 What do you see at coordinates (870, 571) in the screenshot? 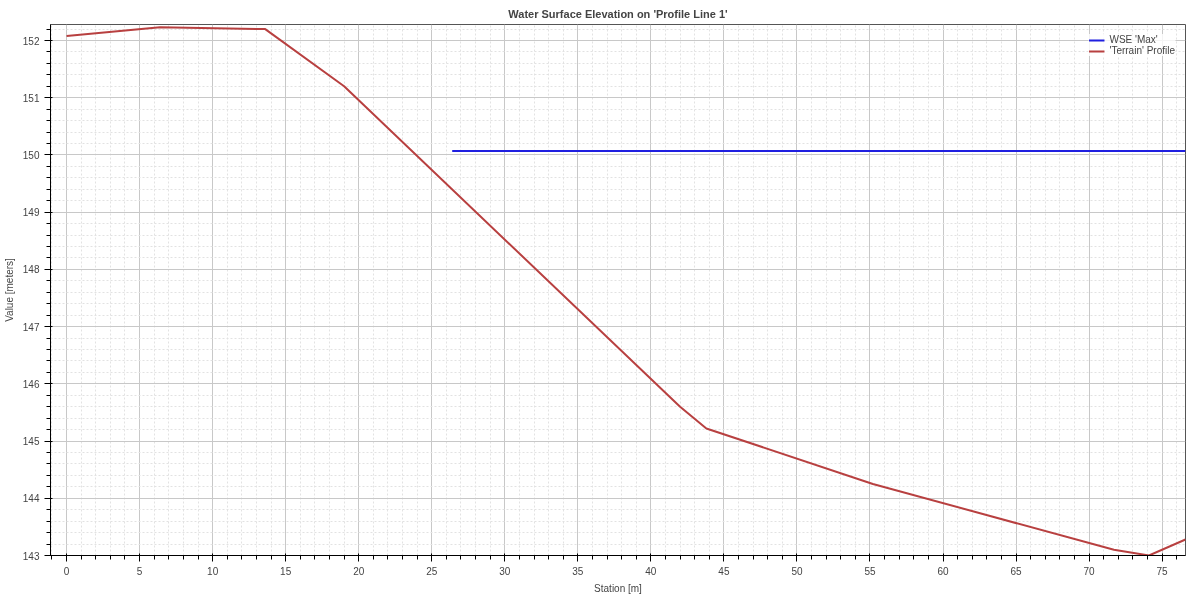
I see `x-tick-label: 55` at bounding box center [870, 571].